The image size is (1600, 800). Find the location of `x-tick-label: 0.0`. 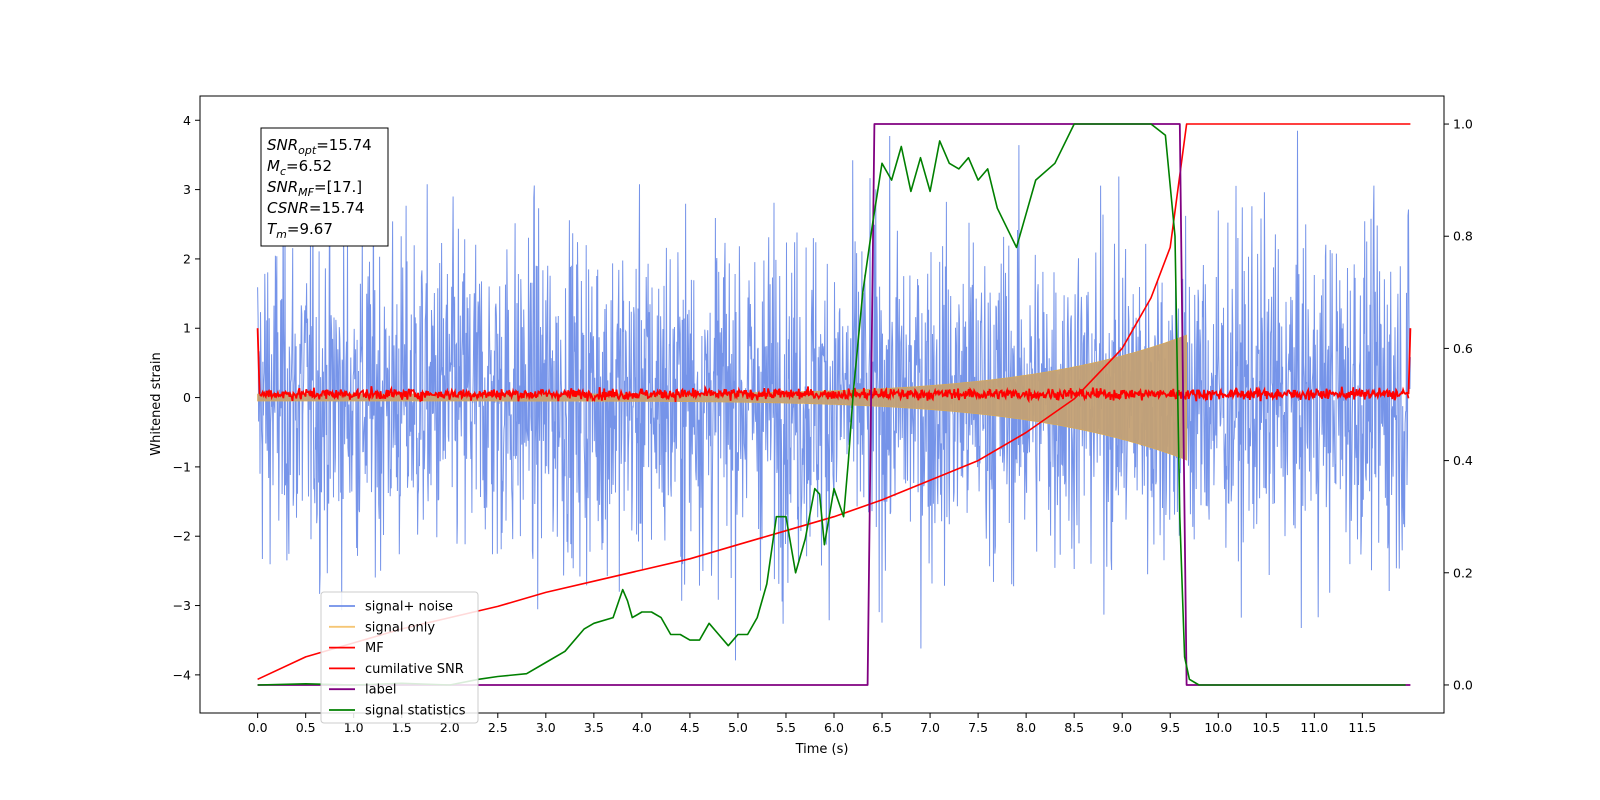

x-tick-label: 0.0 is located at coordinates (258, 727).